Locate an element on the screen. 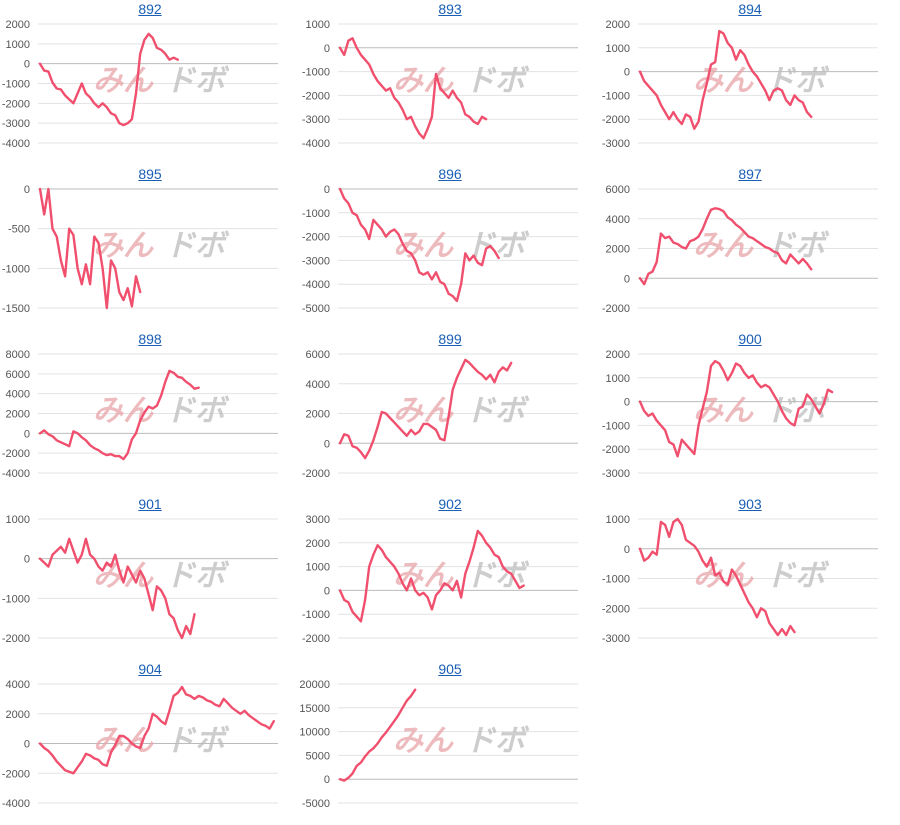 Image resolution: width=900 pixels, height=825 pixels. chart-panel-899: 899 6000 4000 2000 0 -2000 みん ドボ is located at coordinates (450, 412).